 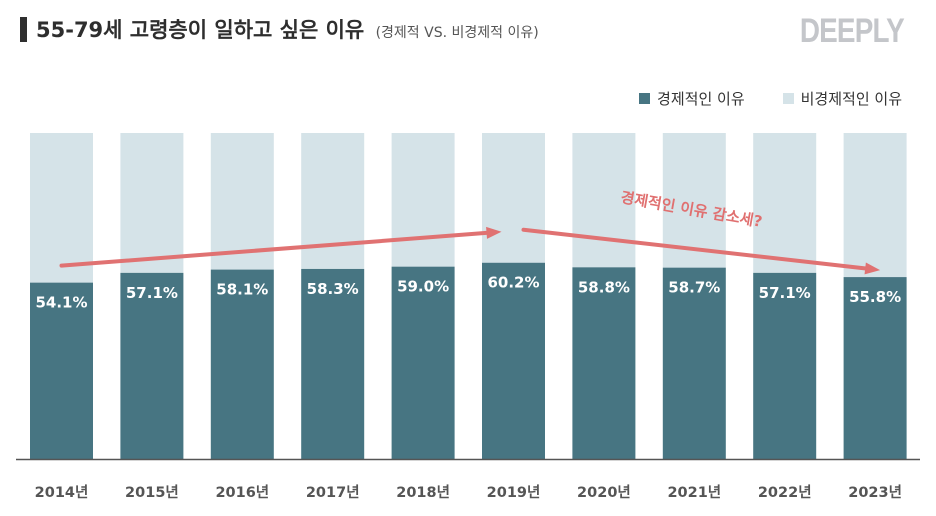 I want to click on value-label: 58.8%, so click(x=604, y=287).